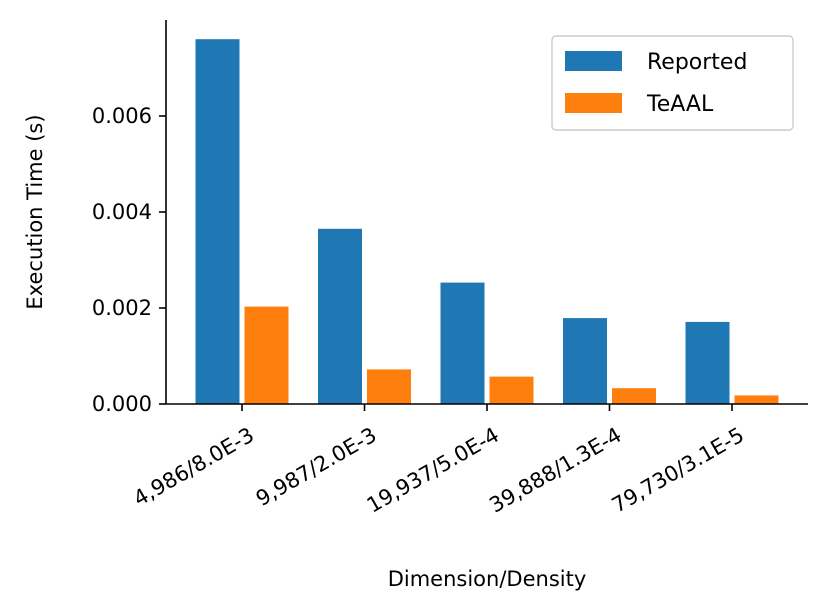 The height and width of the screenshot is (615, 829). What do you see at coordinates (129, 260) in the screenshot?
I see `y-axis-ticks: 0.000 0.002 0.004 0.006` at bounding box center [129, 260].